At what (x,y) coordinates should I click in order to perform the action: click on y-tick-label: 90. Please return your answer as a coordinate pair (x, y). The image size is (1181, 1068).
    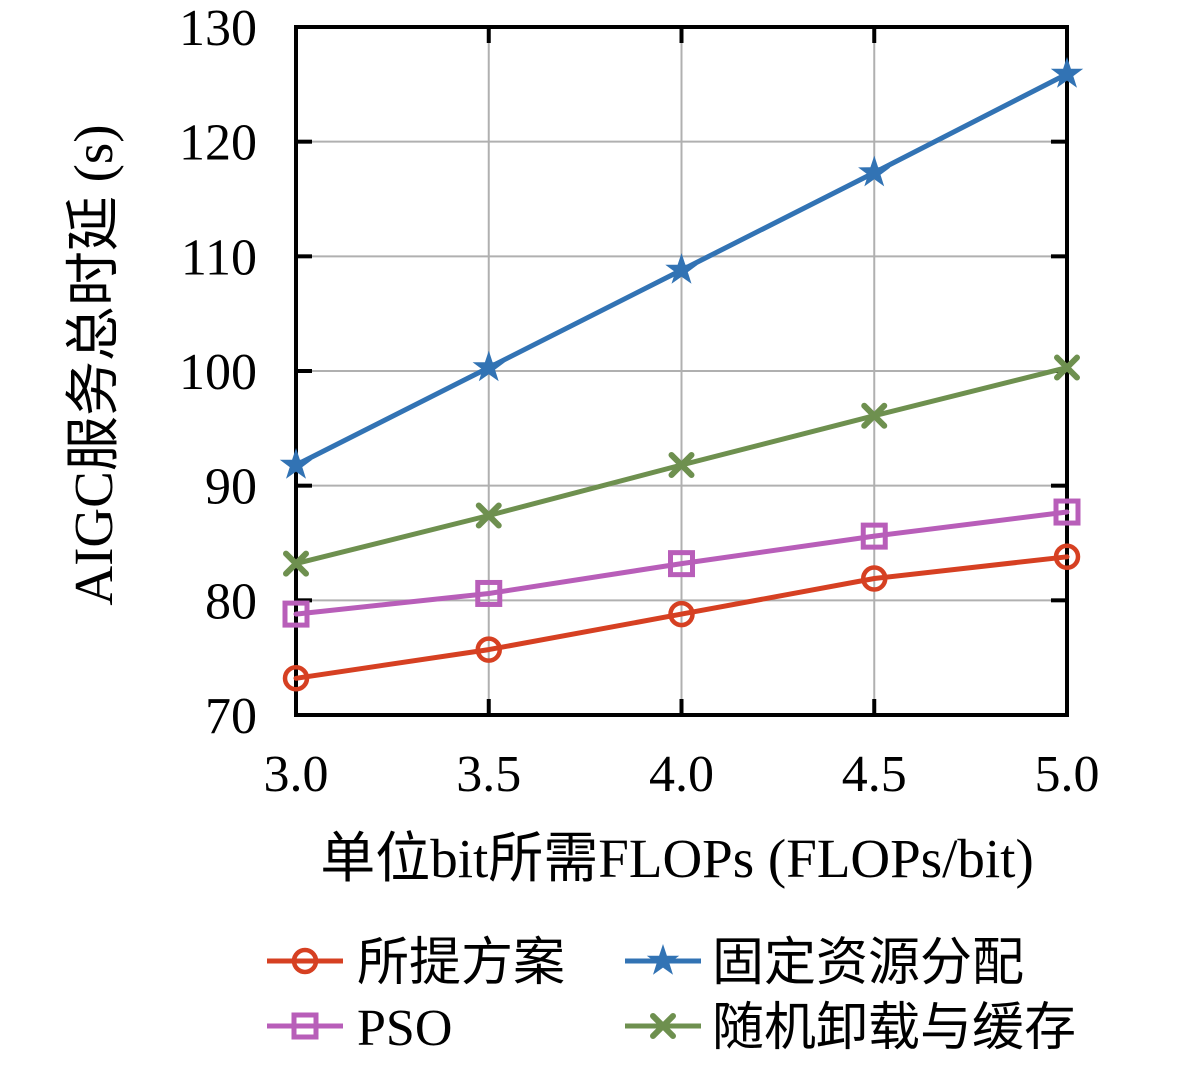
    Looking at the image, I should click on (231, 487).